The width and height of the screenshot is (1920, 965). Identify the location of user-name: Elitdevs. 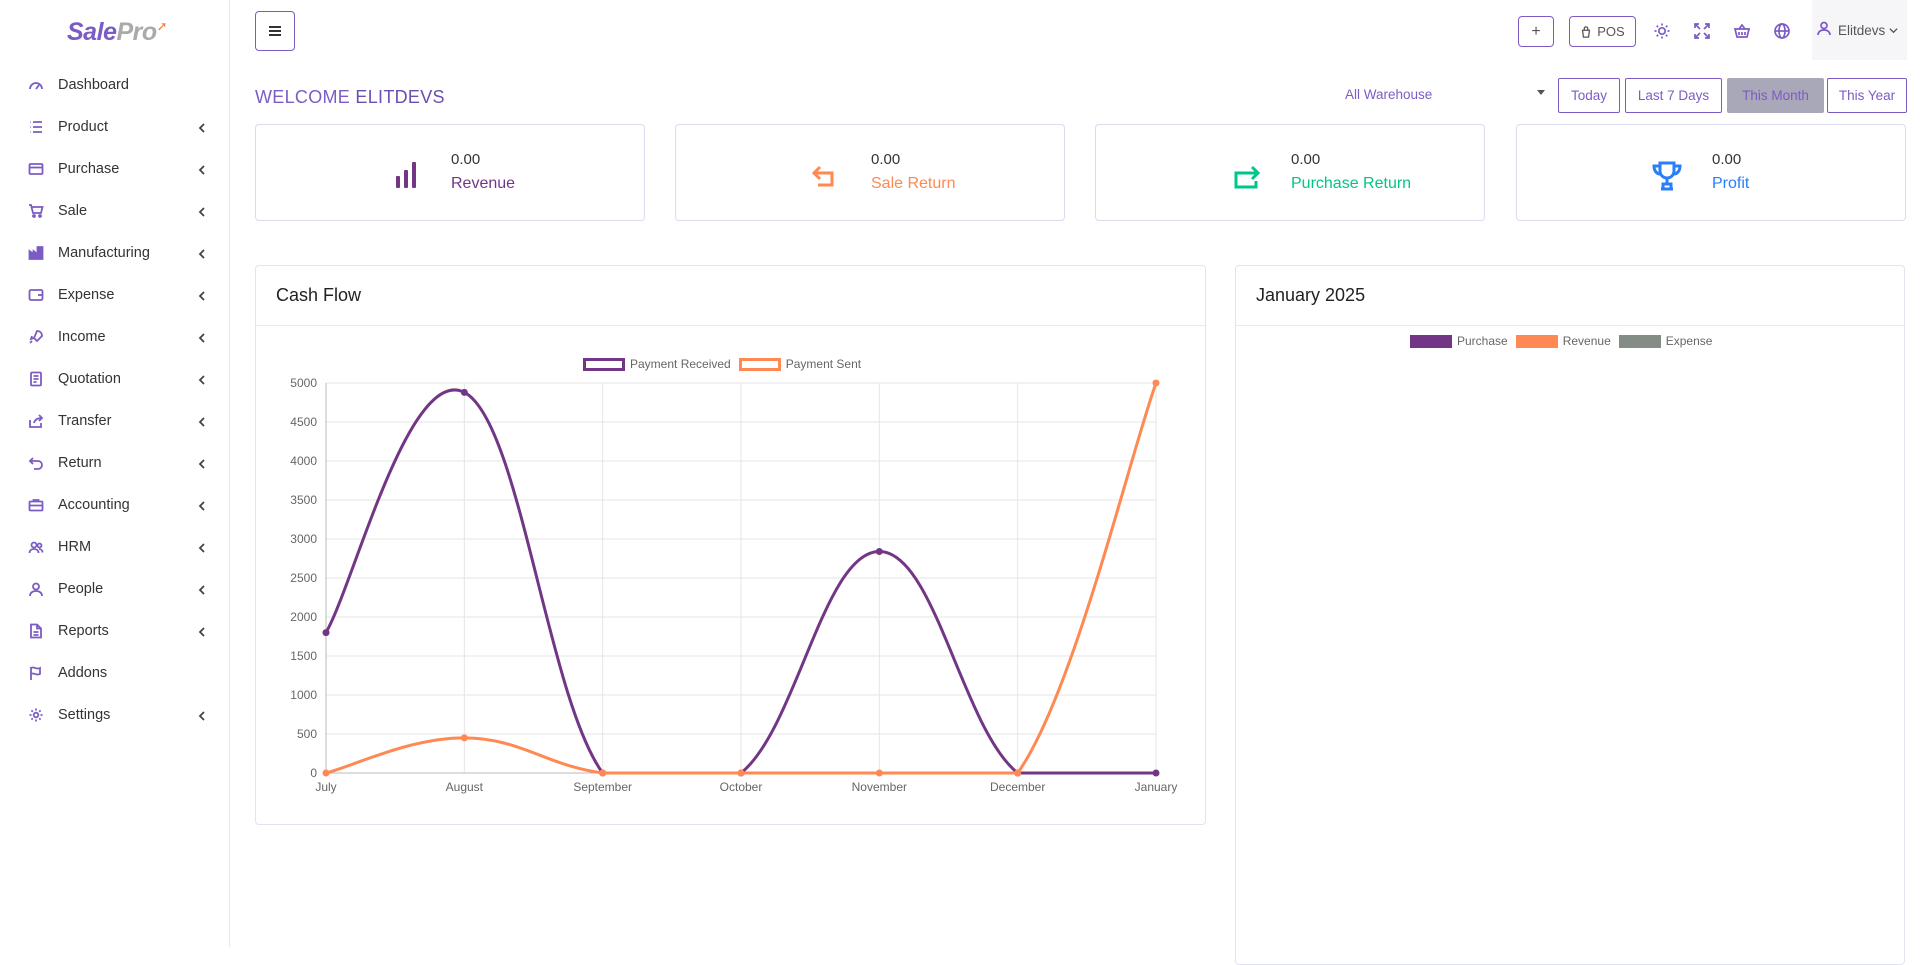
(1862, 30).